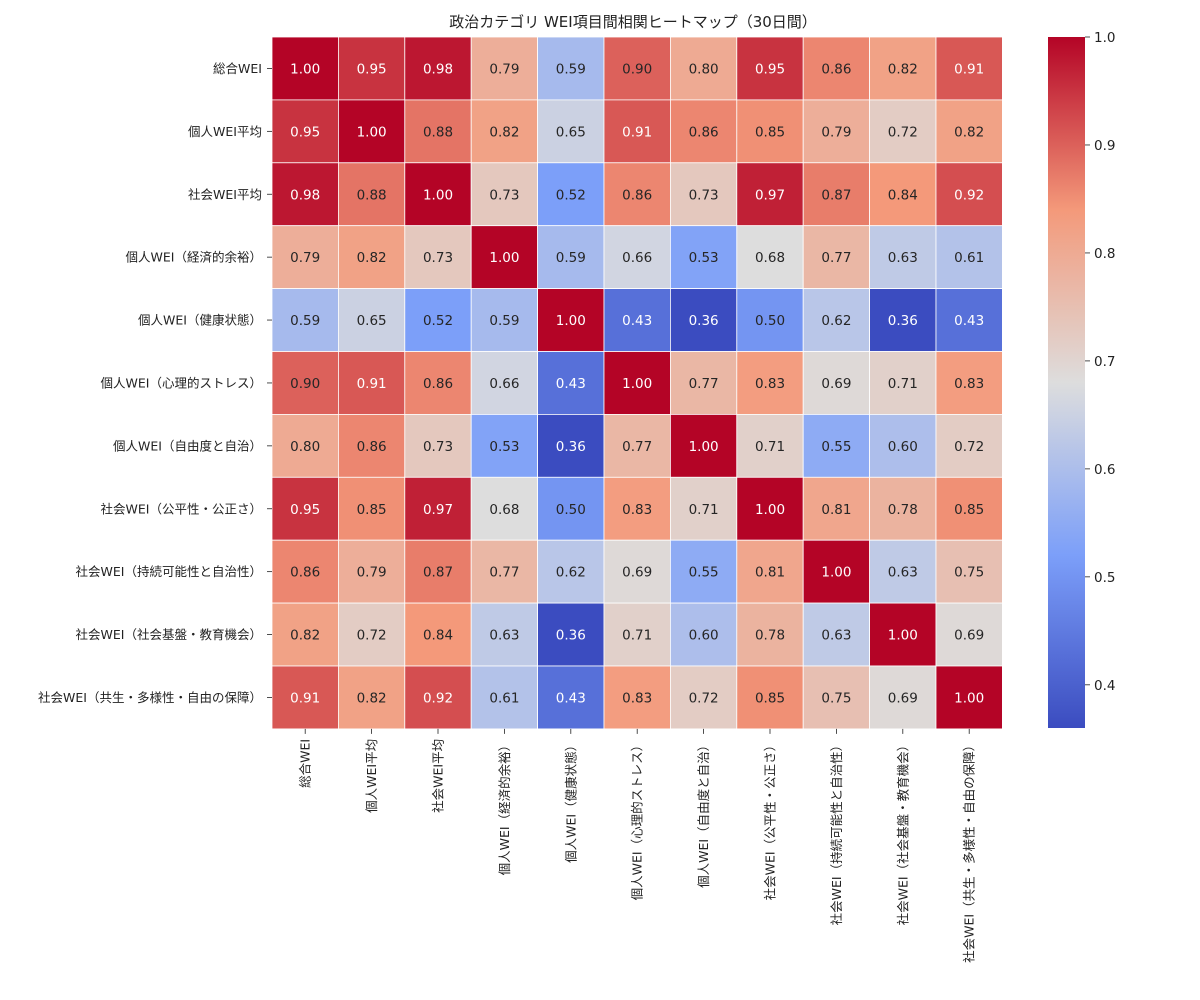 The image size is (1200, 1000). Describe the element at coordinates (969, 851) in the screenshot. I see `x-tick-label: 社会WEI（共生・多様性・自由の保障）` at that location.